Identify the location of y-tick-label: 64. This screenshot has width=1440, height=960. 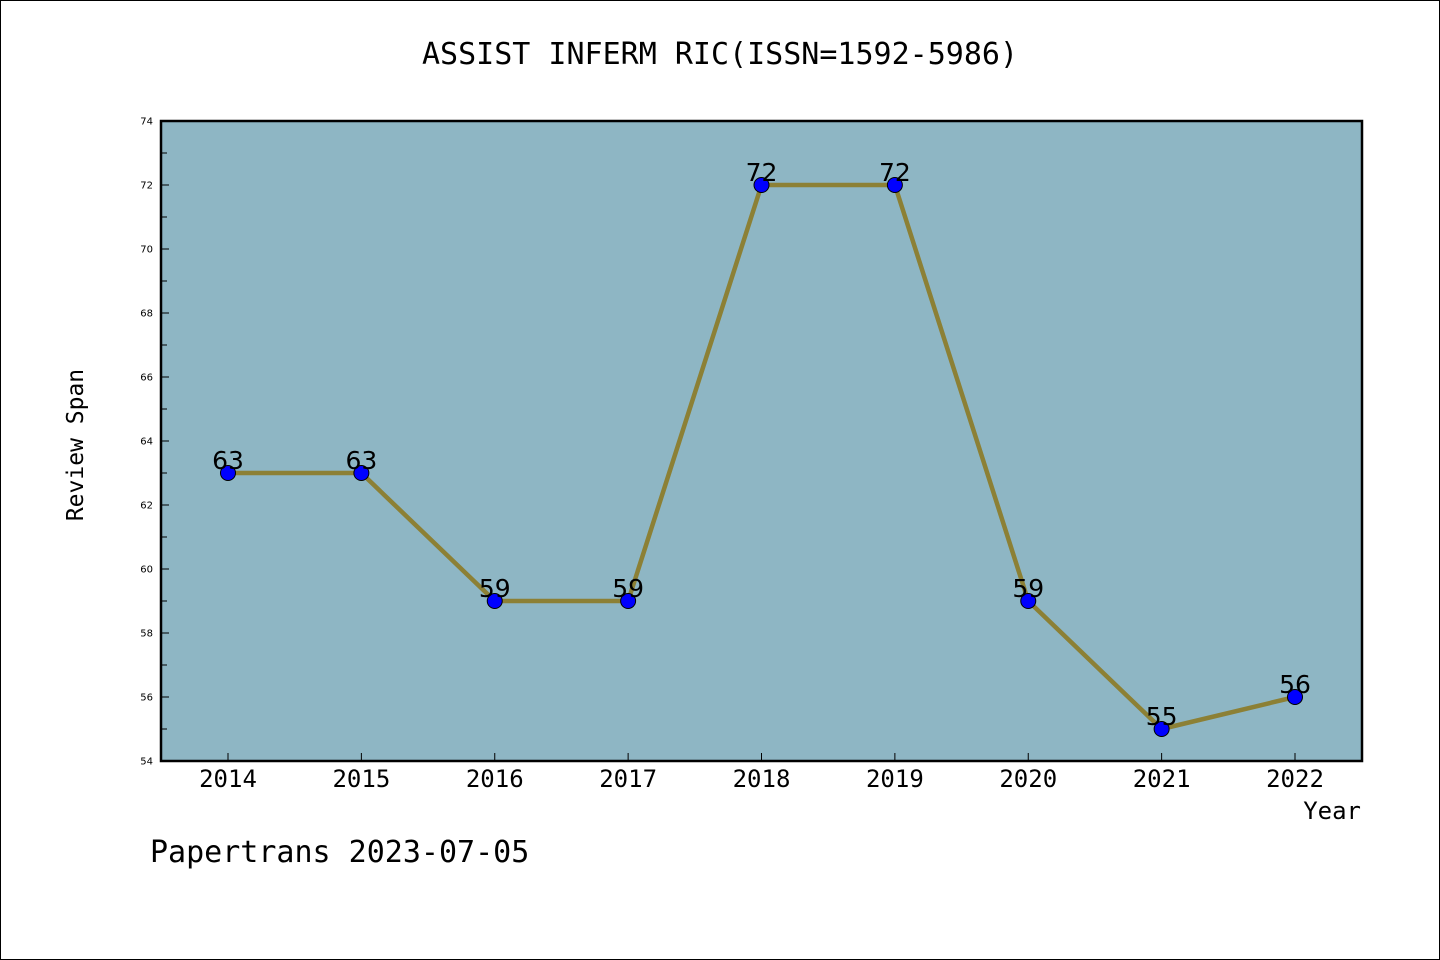
(146, 442).